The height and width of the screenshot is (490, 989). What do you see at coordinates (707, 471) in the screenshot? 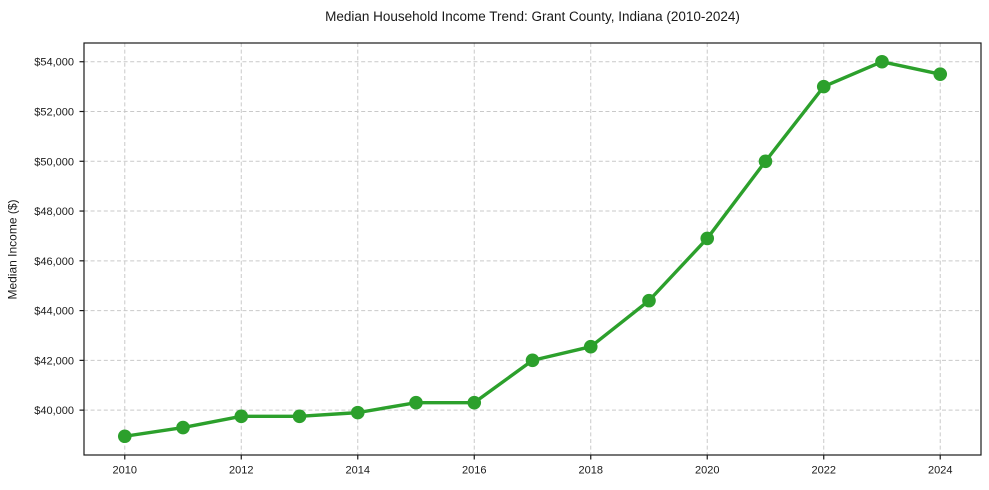
I see `x-tick-label: 2020` at bounding box center [707, 471].